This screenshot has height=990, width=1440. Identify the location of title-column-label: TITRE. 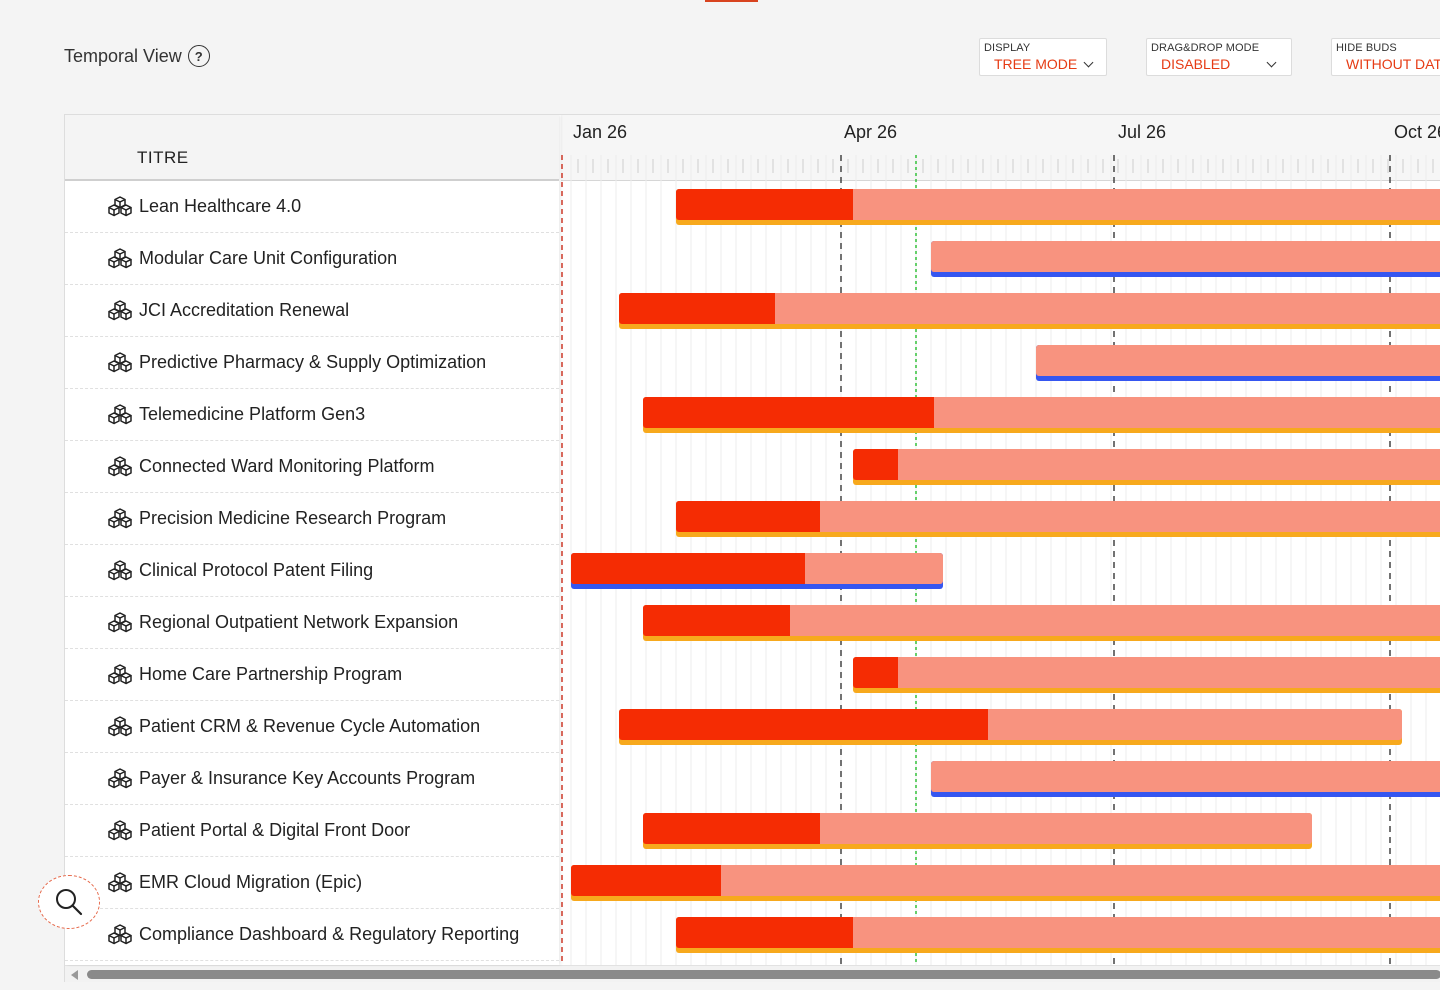
(163, 157).